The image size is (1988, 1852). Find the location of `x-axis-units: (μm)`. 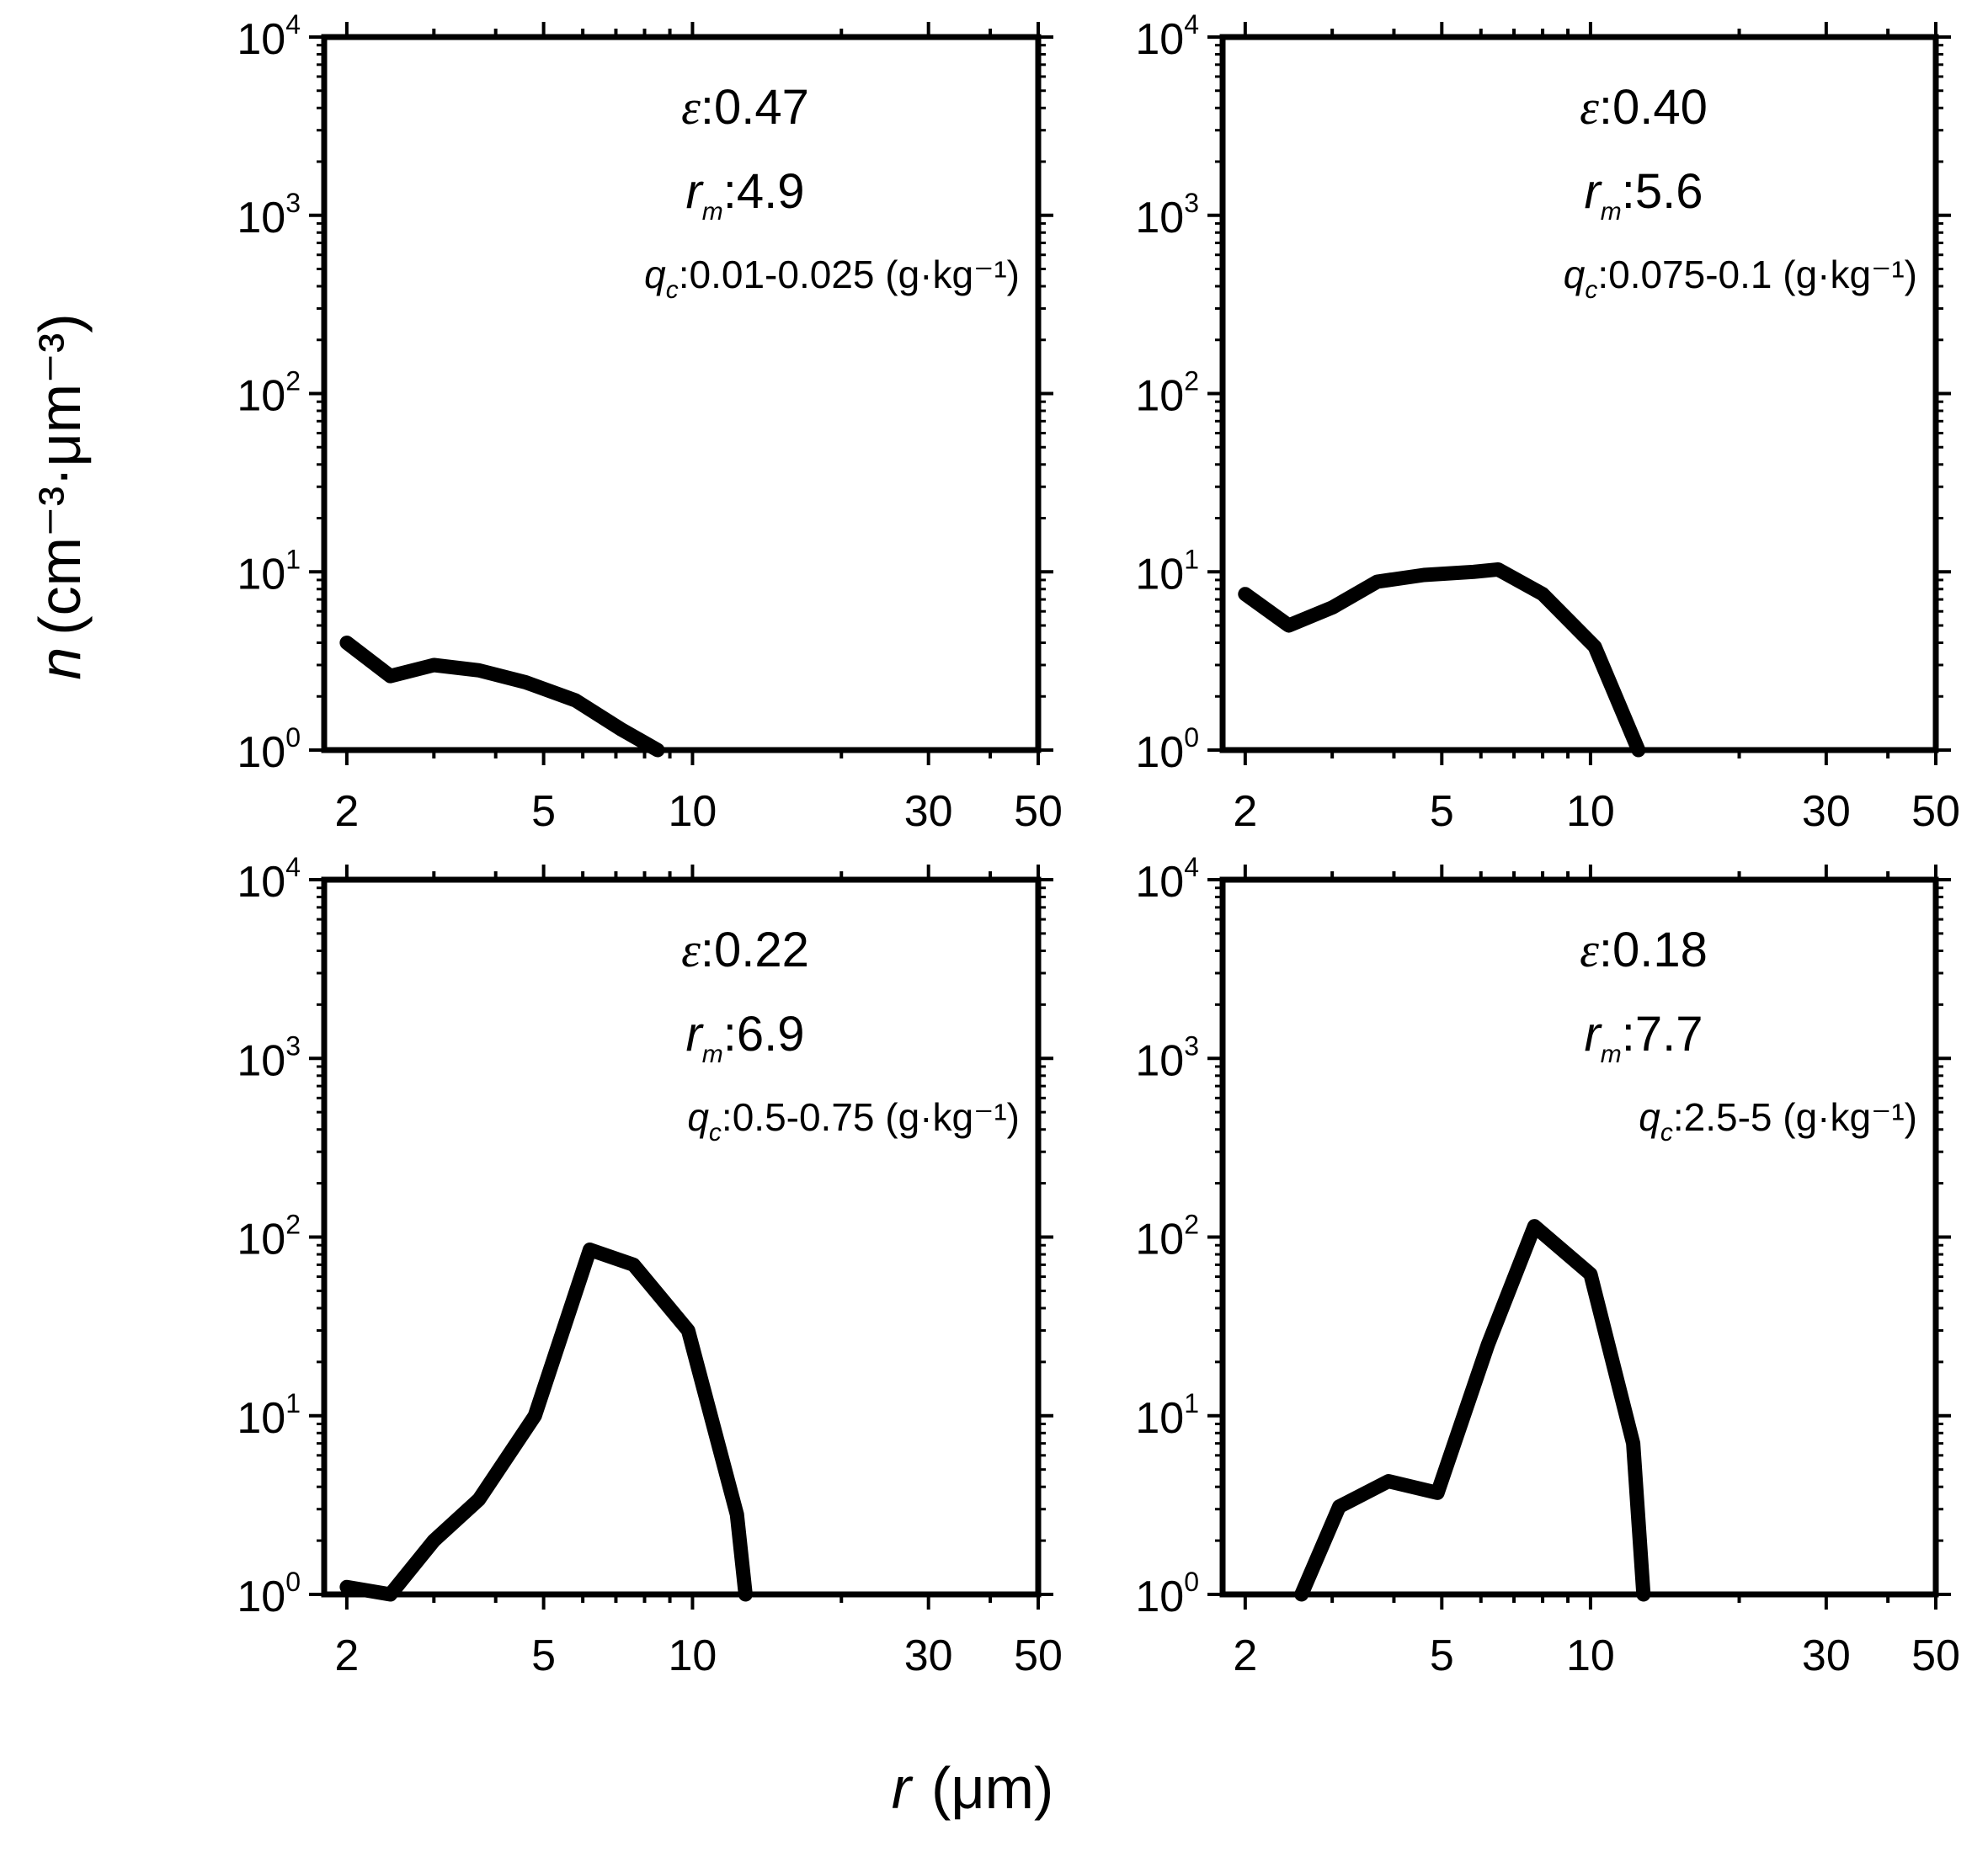

x-axis-units: (μm) is located at coordinates (992, 1788).